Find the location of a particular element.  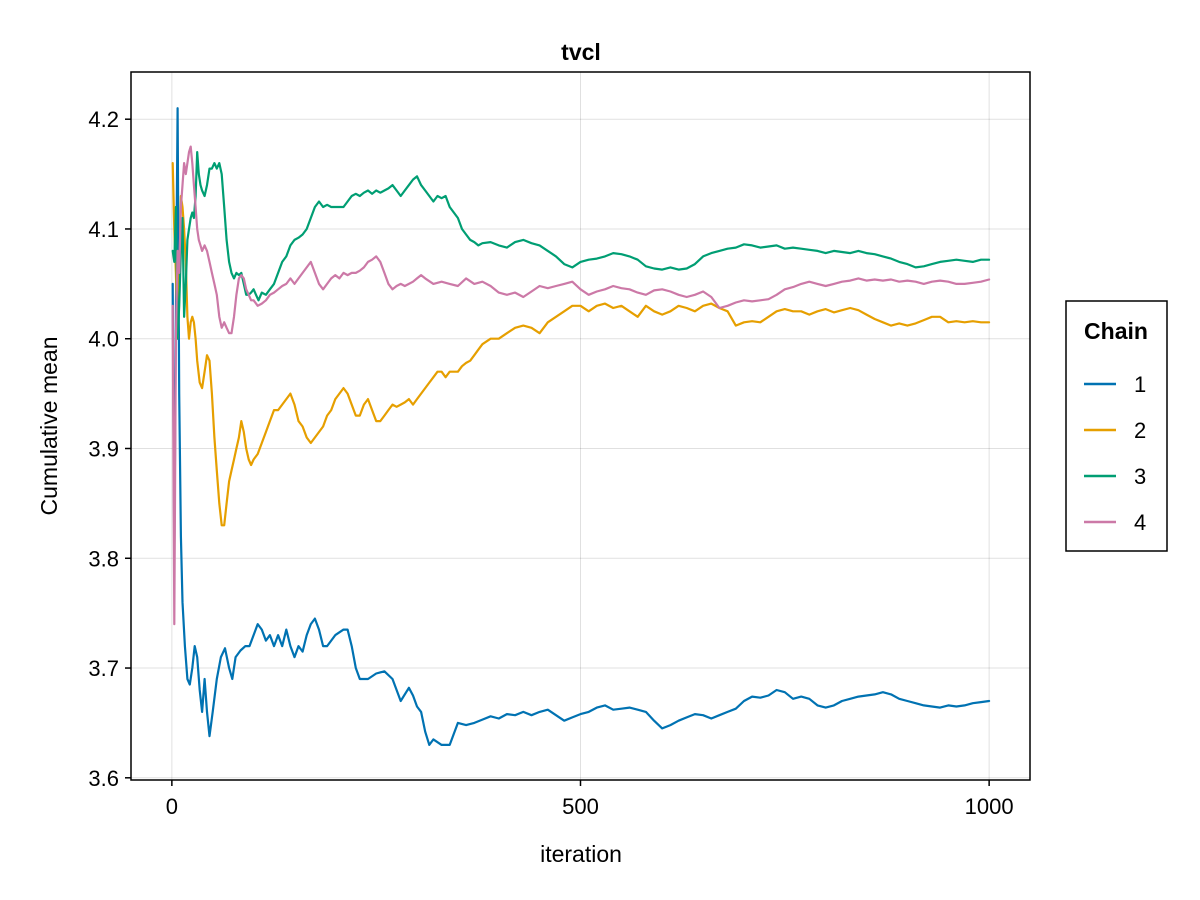

legend-label: 4 is located at coordinates (1140, 522).